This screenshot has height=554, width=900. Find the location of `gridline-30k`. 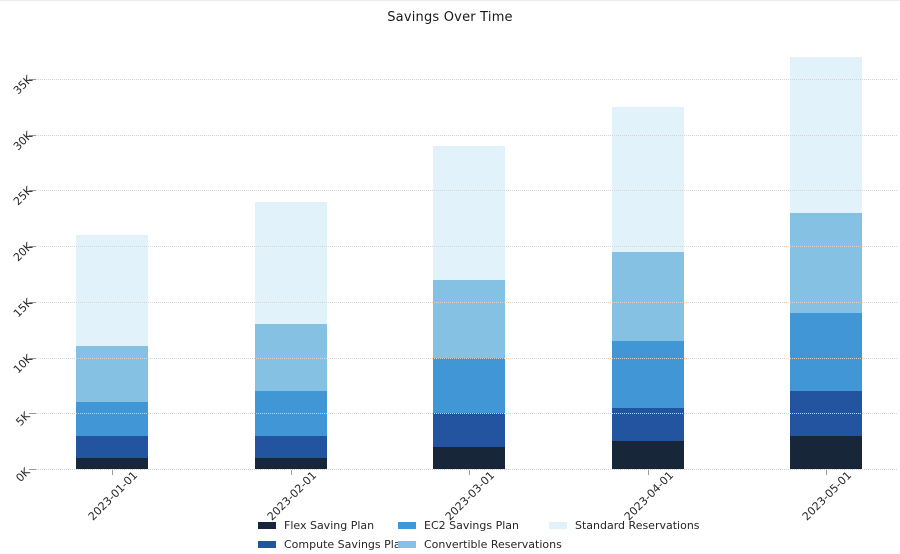

gridline-30k is located at coordinates (466, 135).